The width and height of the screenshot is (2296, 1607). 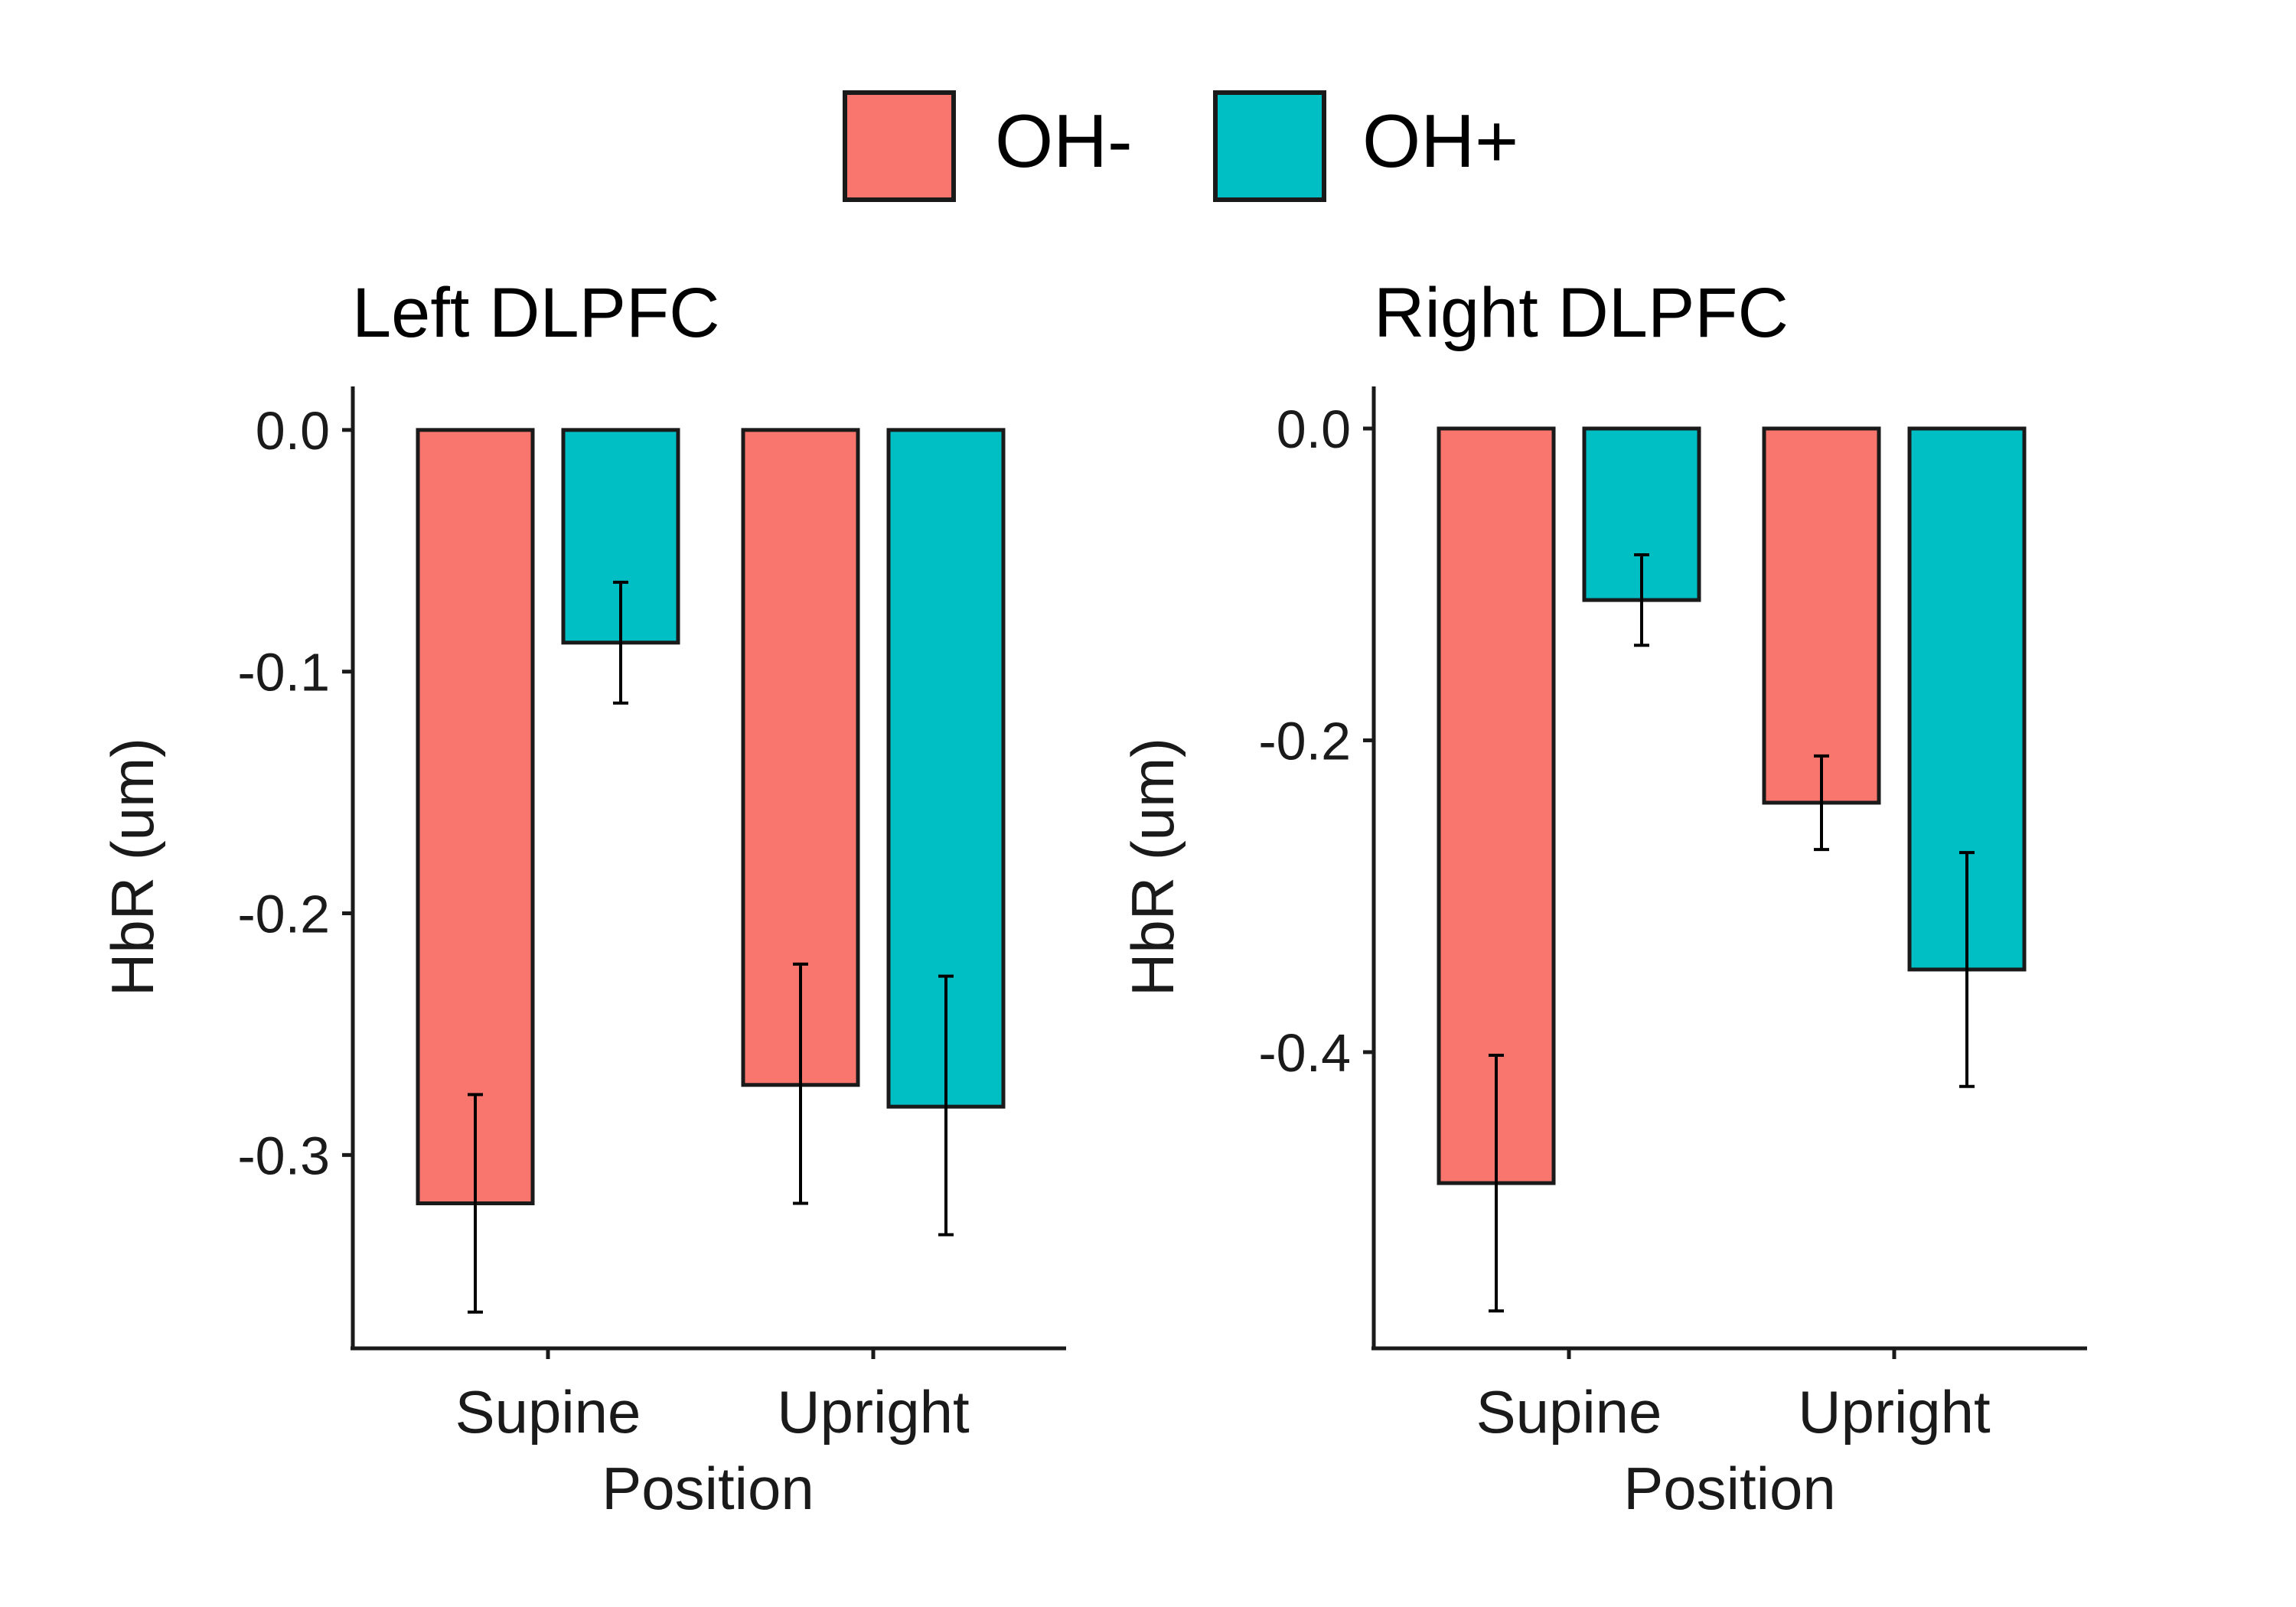 I want to click on panel-title-right: Right DLPFC, so click(x=1581, y=313).